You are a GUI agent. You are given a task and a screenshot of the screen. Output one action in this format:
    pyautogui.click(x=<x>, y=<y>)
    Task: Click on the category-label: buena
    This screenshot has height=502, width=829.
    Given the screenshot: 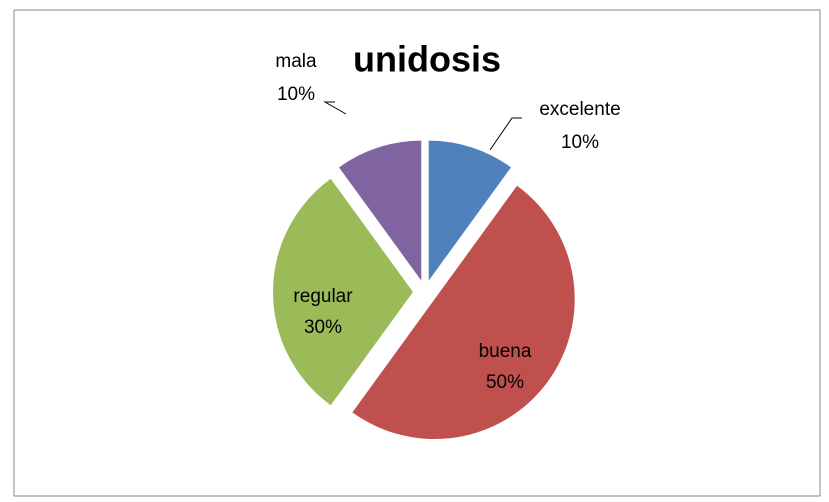 What is the action you would take?
    pyautogui.click(x=505, y=351)
    